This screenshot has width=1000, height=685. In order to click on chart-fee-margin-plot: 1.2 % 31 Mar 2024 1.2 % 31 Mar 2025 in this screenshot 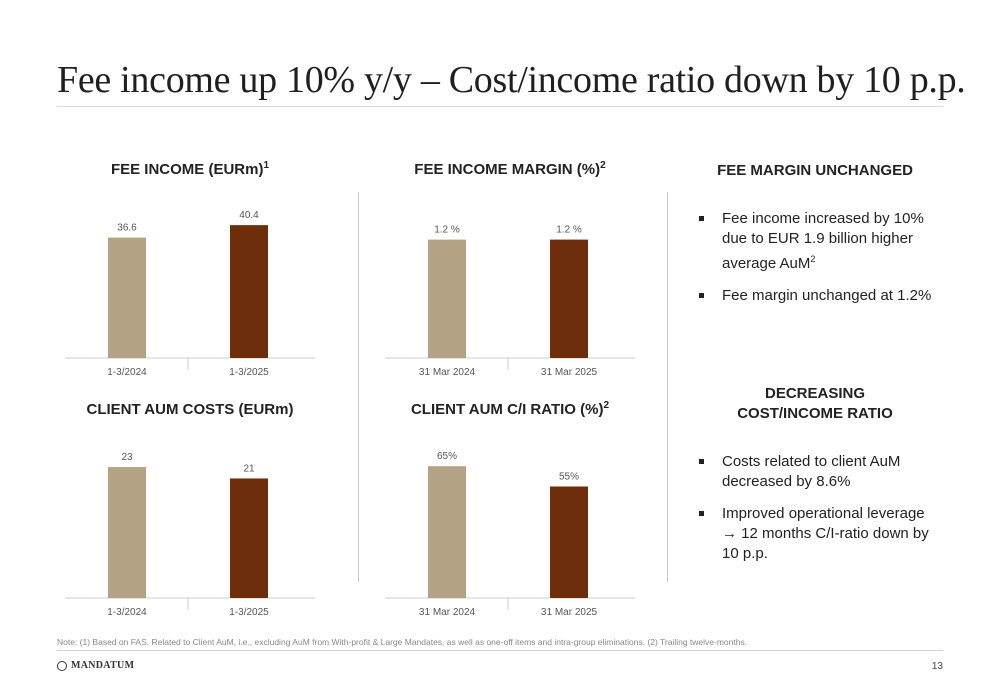, I will do `click(510, 301)`.